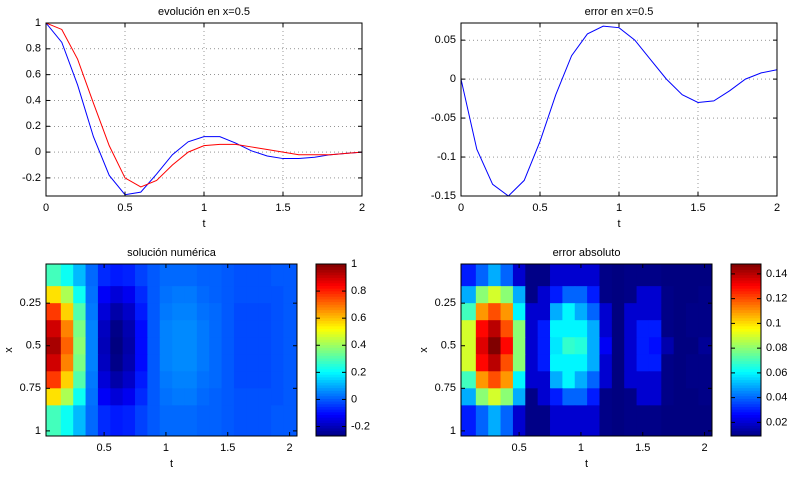 The image size is (790, 480). What do you see at coordinates (642, 448) in the screenshot?
I see `x-tick-label: 1.5` at bounding box center [642, 448].